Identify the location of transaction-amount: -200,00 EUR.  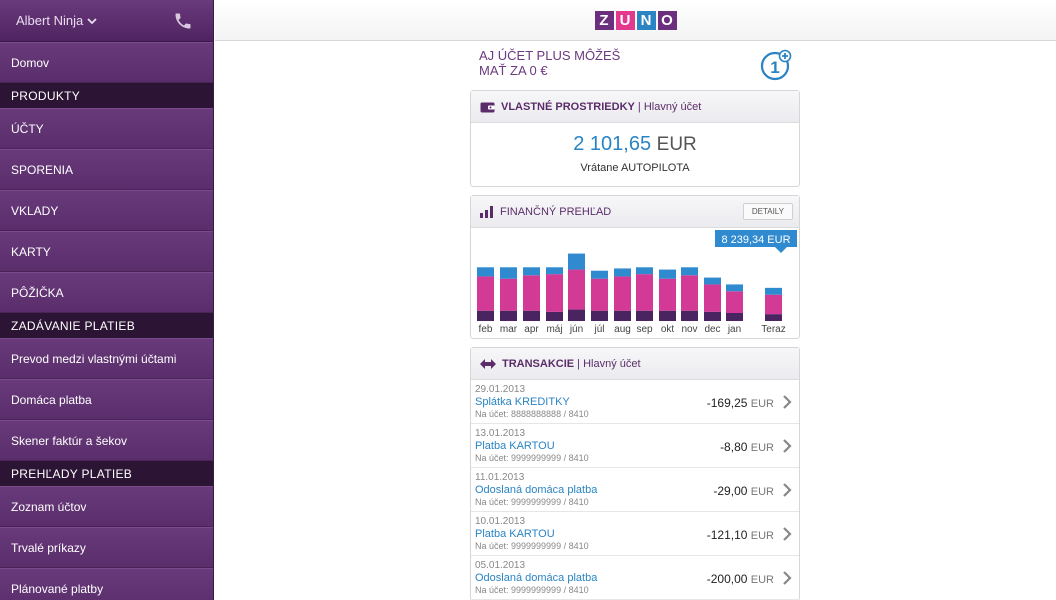
(740, 579).